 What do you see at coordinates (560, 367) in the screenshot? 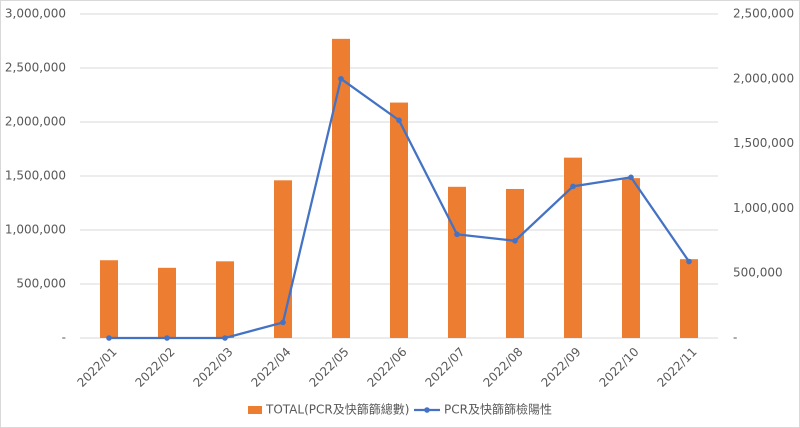
I see `x-tick-label: 2022/09` at bounding box center [560, 367].